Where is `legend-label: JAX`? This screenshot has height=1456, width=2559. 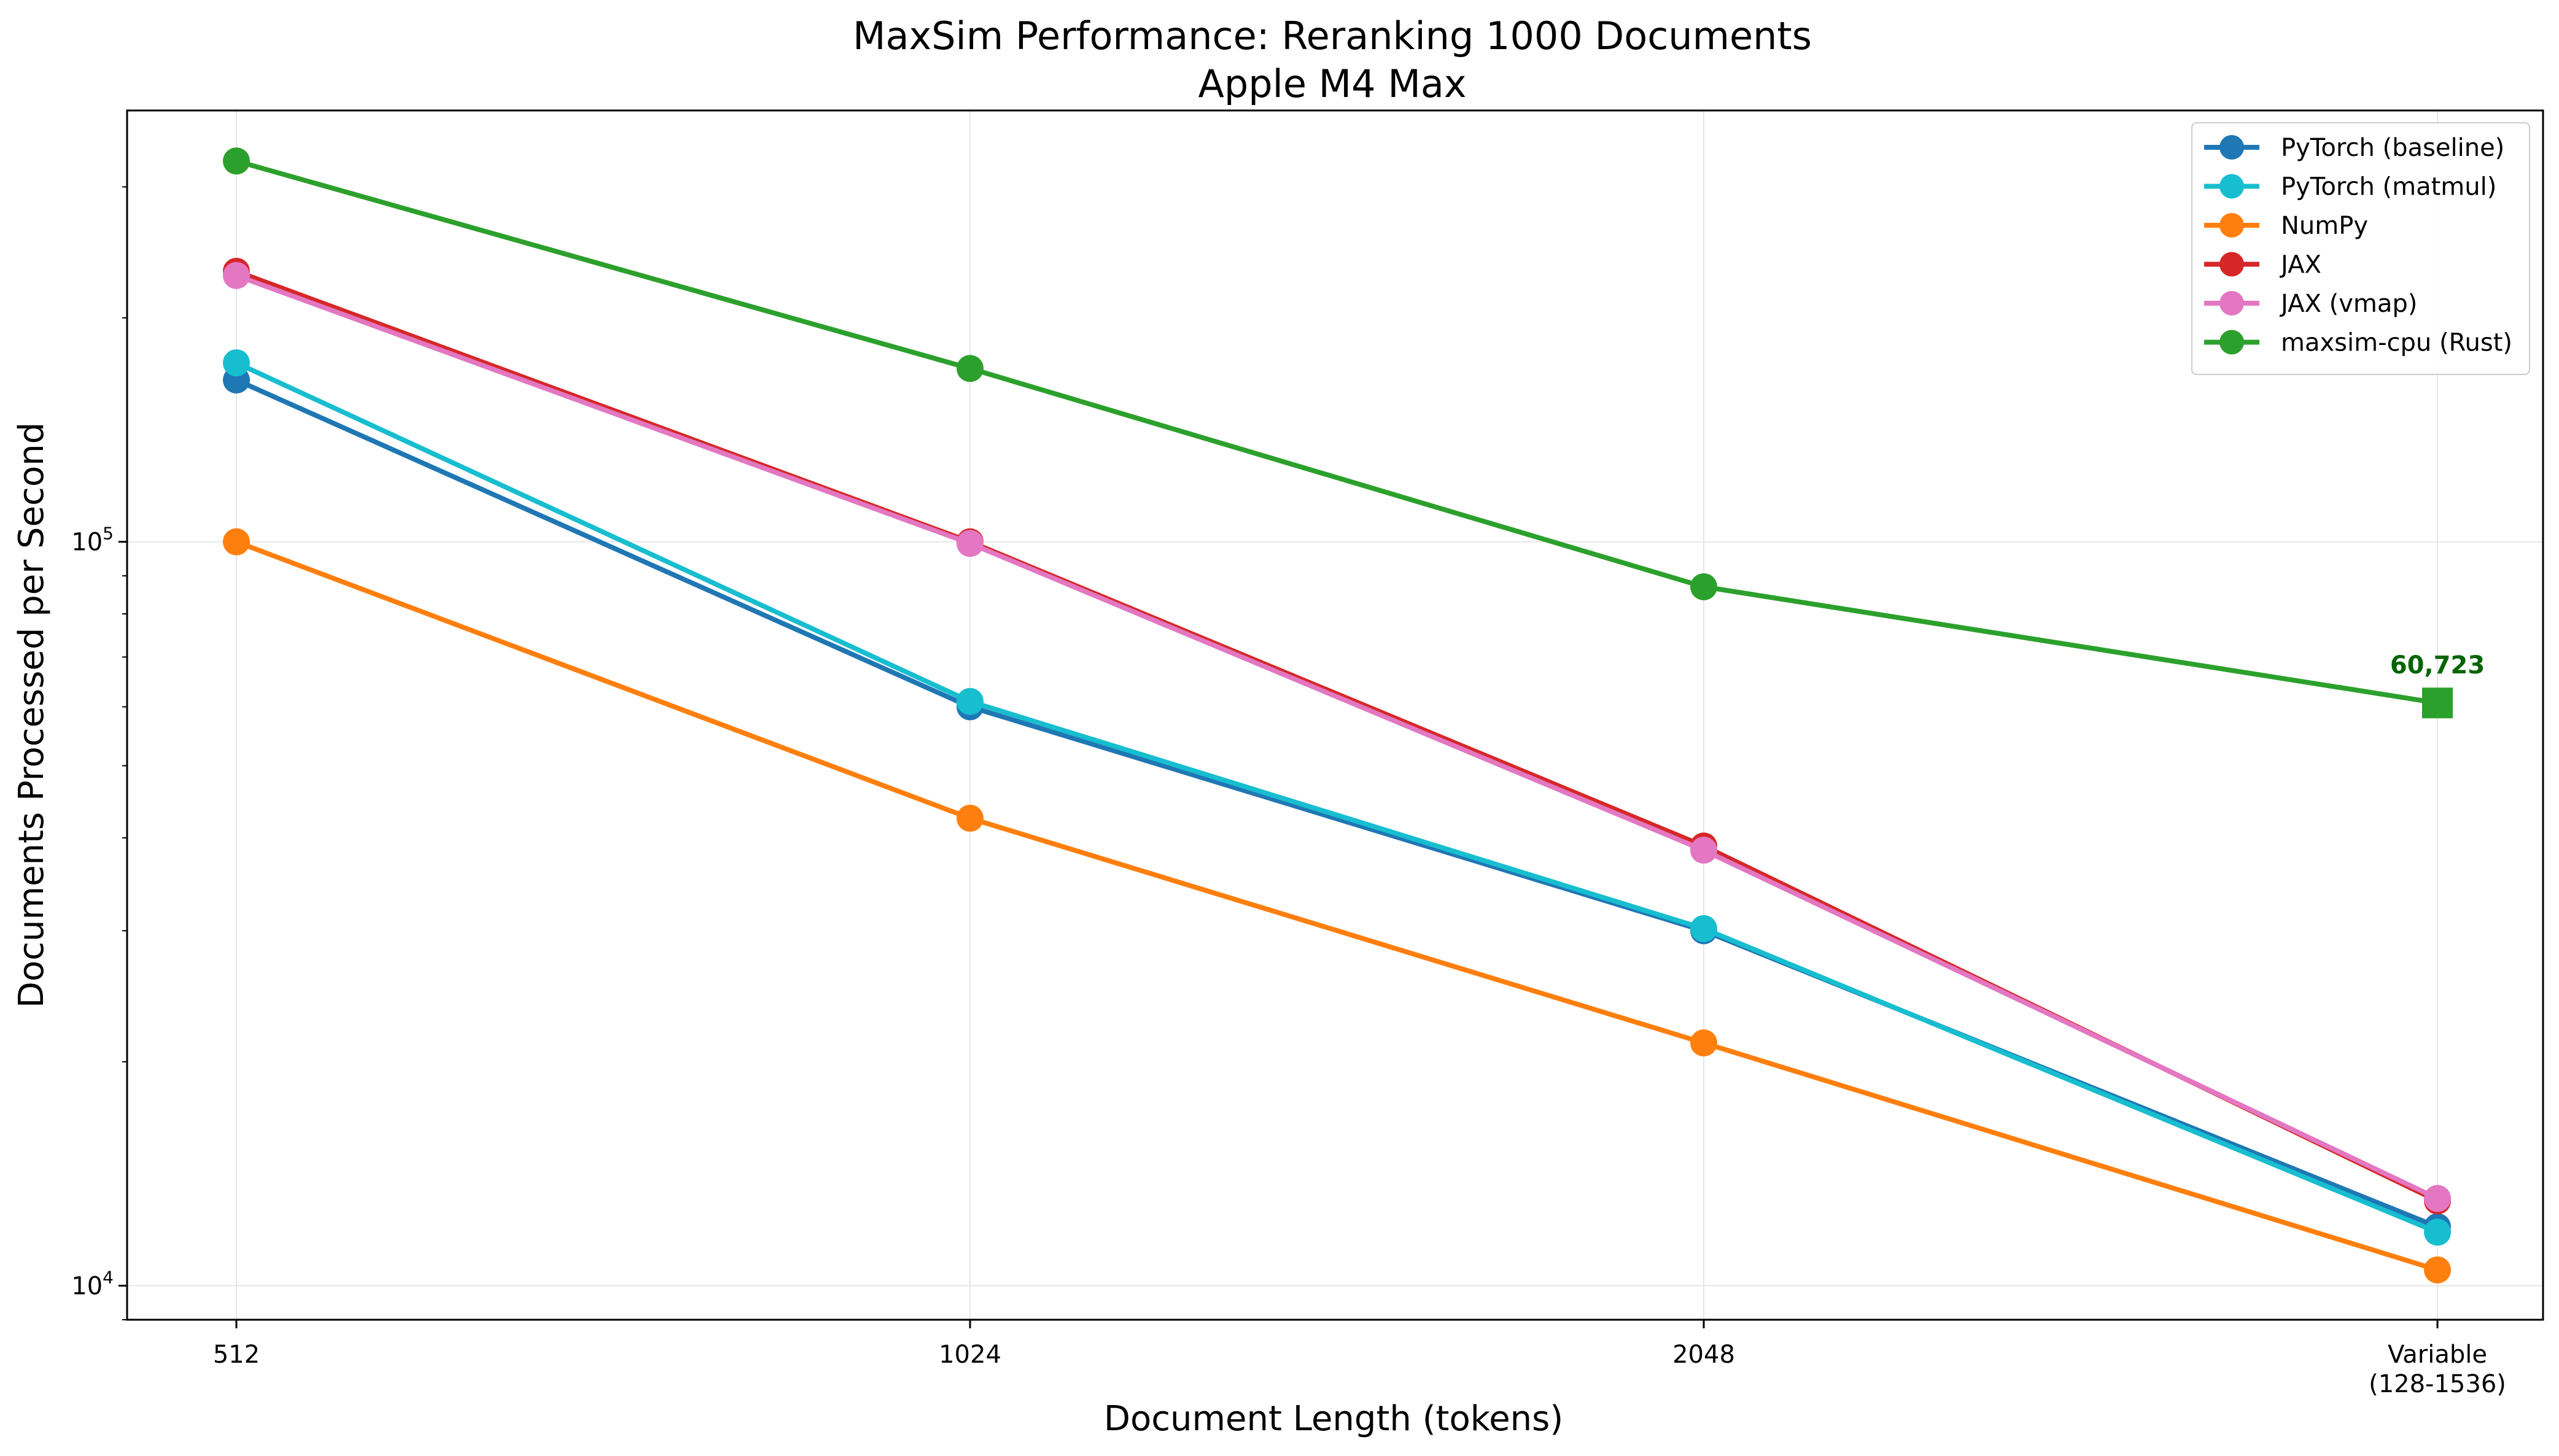 legend-label: JAX is located at coordinates (2300, 265).